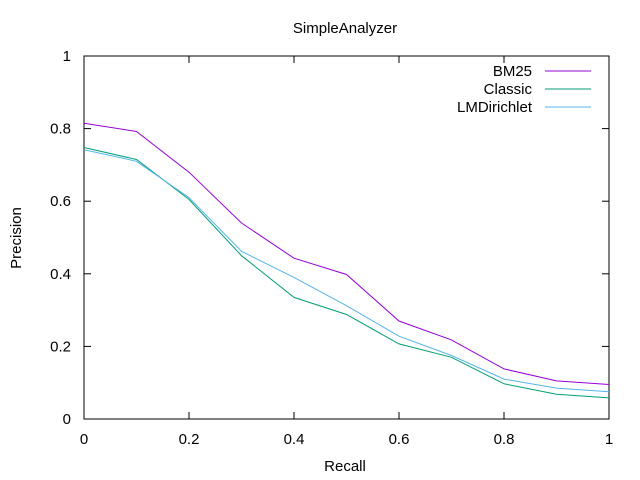  I want to click on y-tick-label: 0, so click(67, 419).